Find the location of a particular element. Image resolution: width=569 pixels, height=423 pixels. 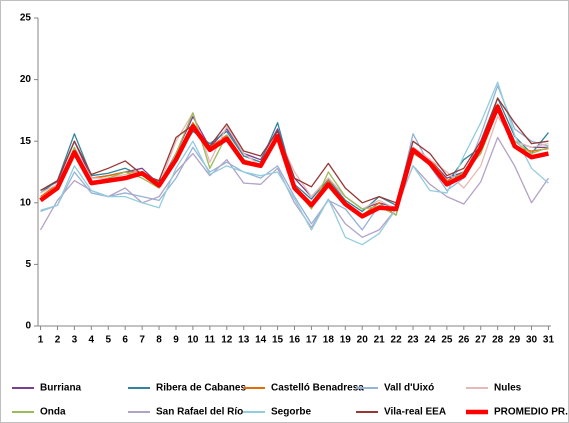

x-tick-label: 9 is located at coordinates (176, 340).